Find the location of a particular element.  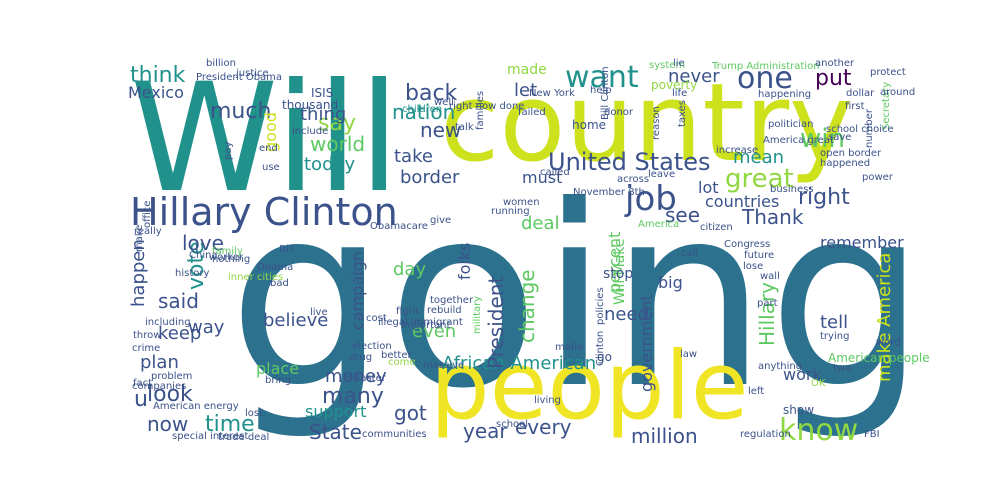

word-crime: crime is located at coordinates (146, 348).